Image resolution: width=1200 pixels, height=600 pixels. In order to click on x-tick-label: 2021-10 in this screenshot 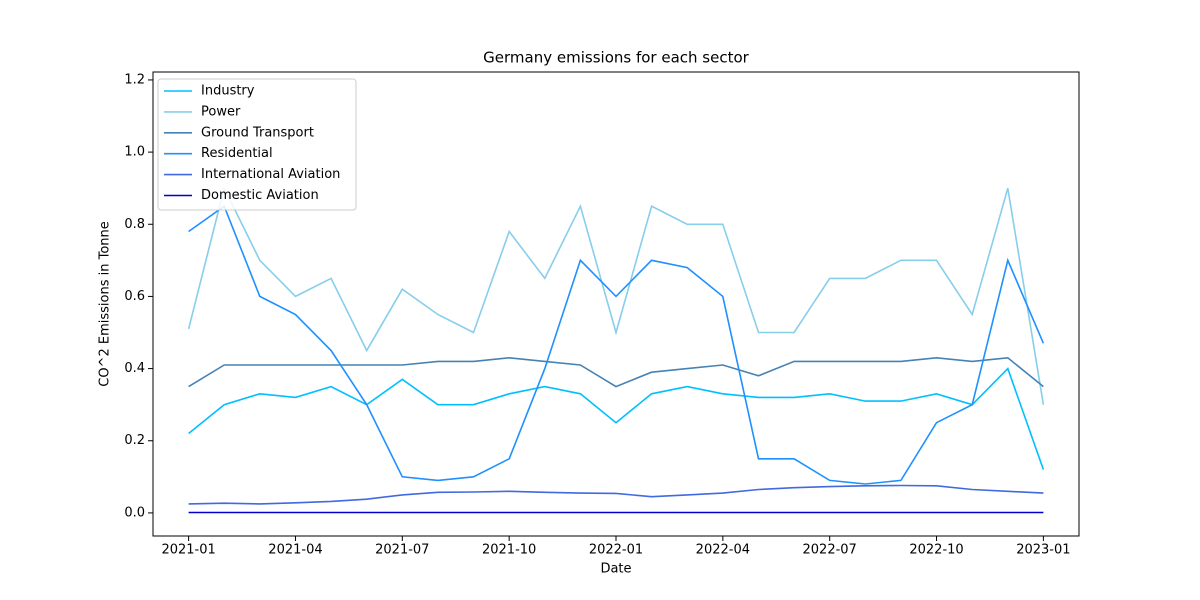, I will do `click(509, 550)`.